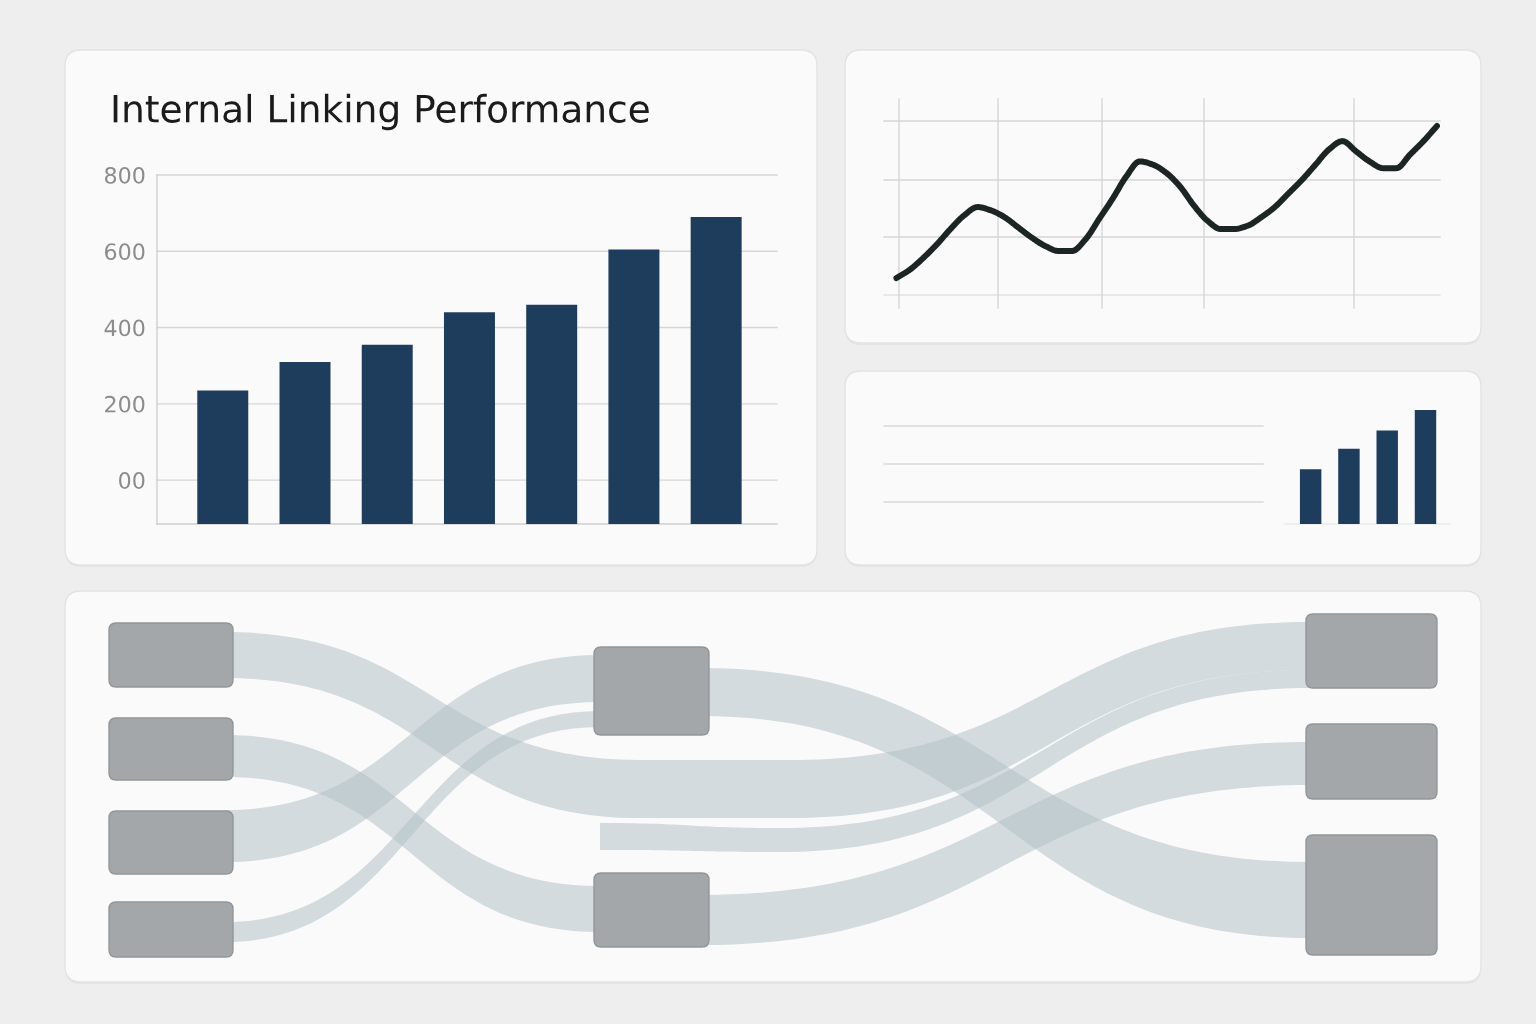 This screenshot has height=1024, width=1536. I want to click on y-tick-label: 800, so click(124, 175).